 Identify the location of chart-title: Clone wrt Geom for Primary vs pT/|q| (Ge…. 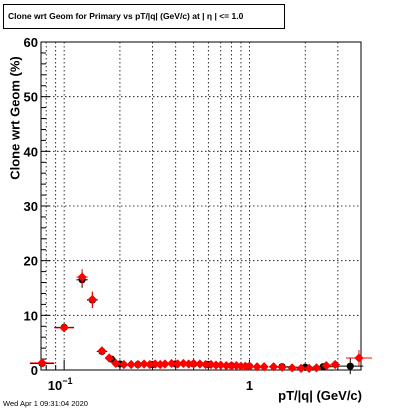
(144, 16).